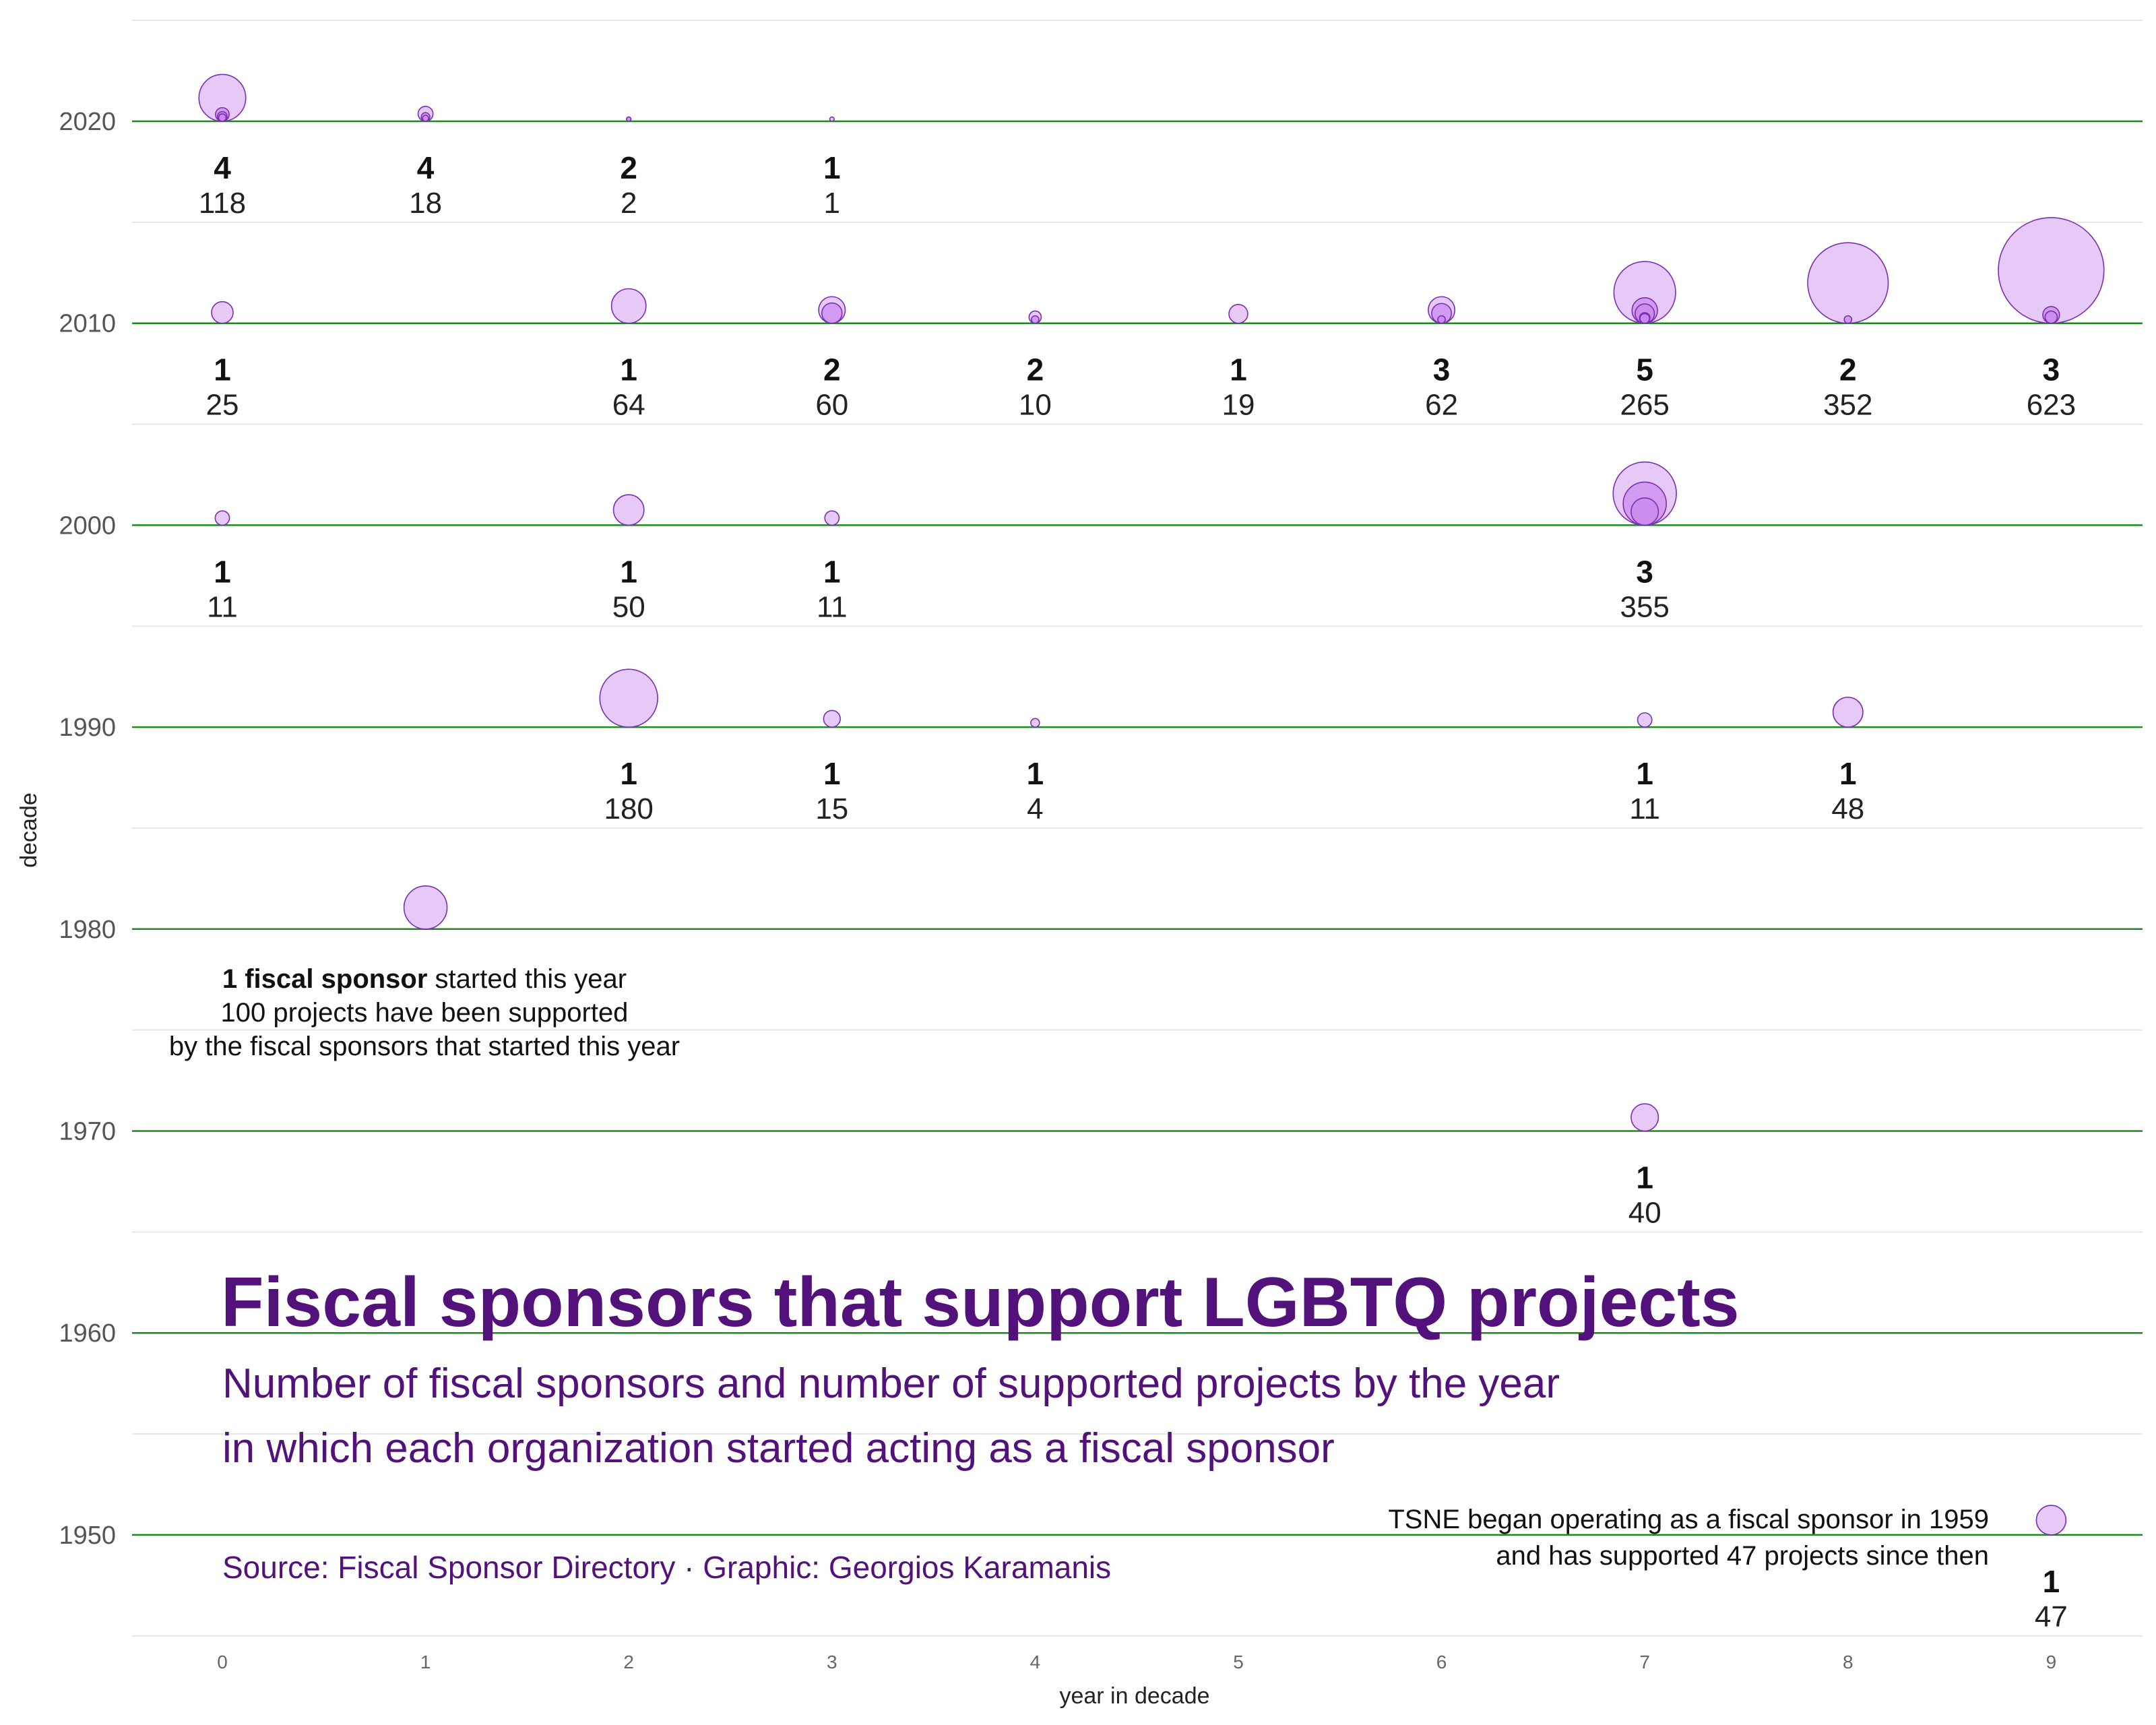 The image size is (2156, 1725). I want to click on sponsor-count-2000-0: 1, so click(222, 571).